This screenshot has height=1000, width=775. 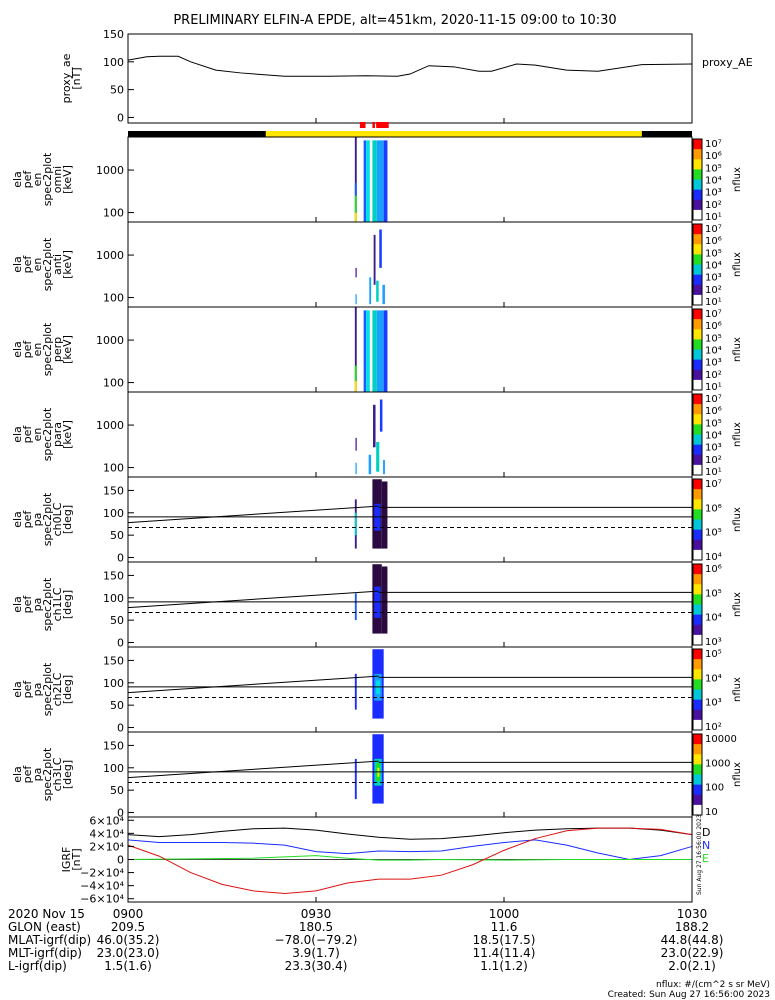 What do you see at coordinates (713, 156) in the screenshot?
I see `en_omni-zlabel-tick: 10⁶` at bounding box center [713, 156].